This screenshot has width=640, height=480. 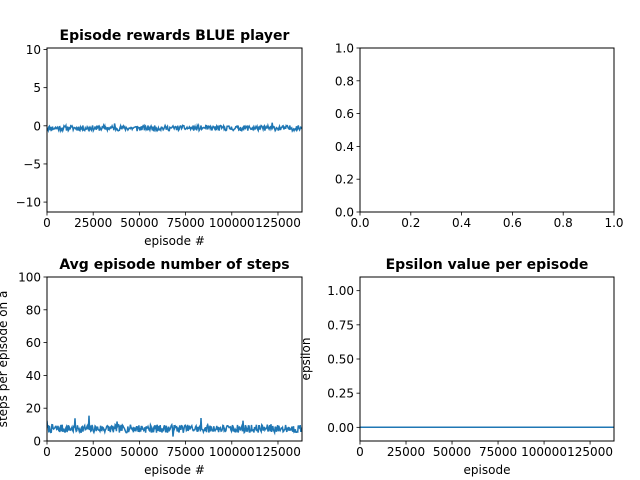 What do you see at coordinates (33, 409) in the screenshot?
I see `y-tick-label-2-1: 20` at bounding box center [33, 409].